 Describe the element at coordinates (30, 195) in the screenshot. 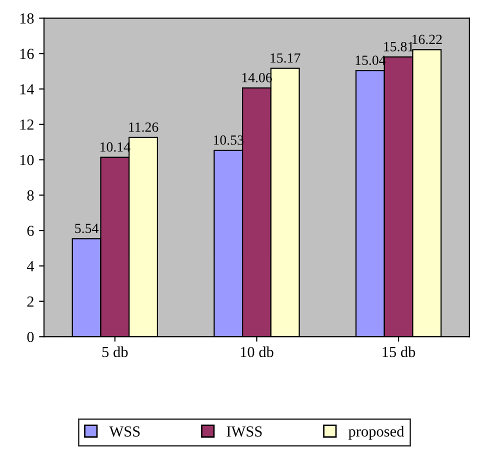

I see `y-tick-label: 8` at that location.